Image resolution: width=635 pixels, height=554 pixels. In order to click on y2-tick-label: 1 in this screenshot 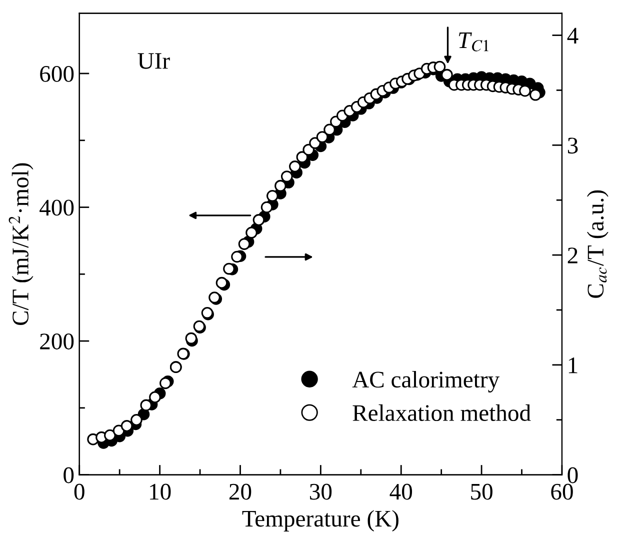, I will do `click(573, 366)`.